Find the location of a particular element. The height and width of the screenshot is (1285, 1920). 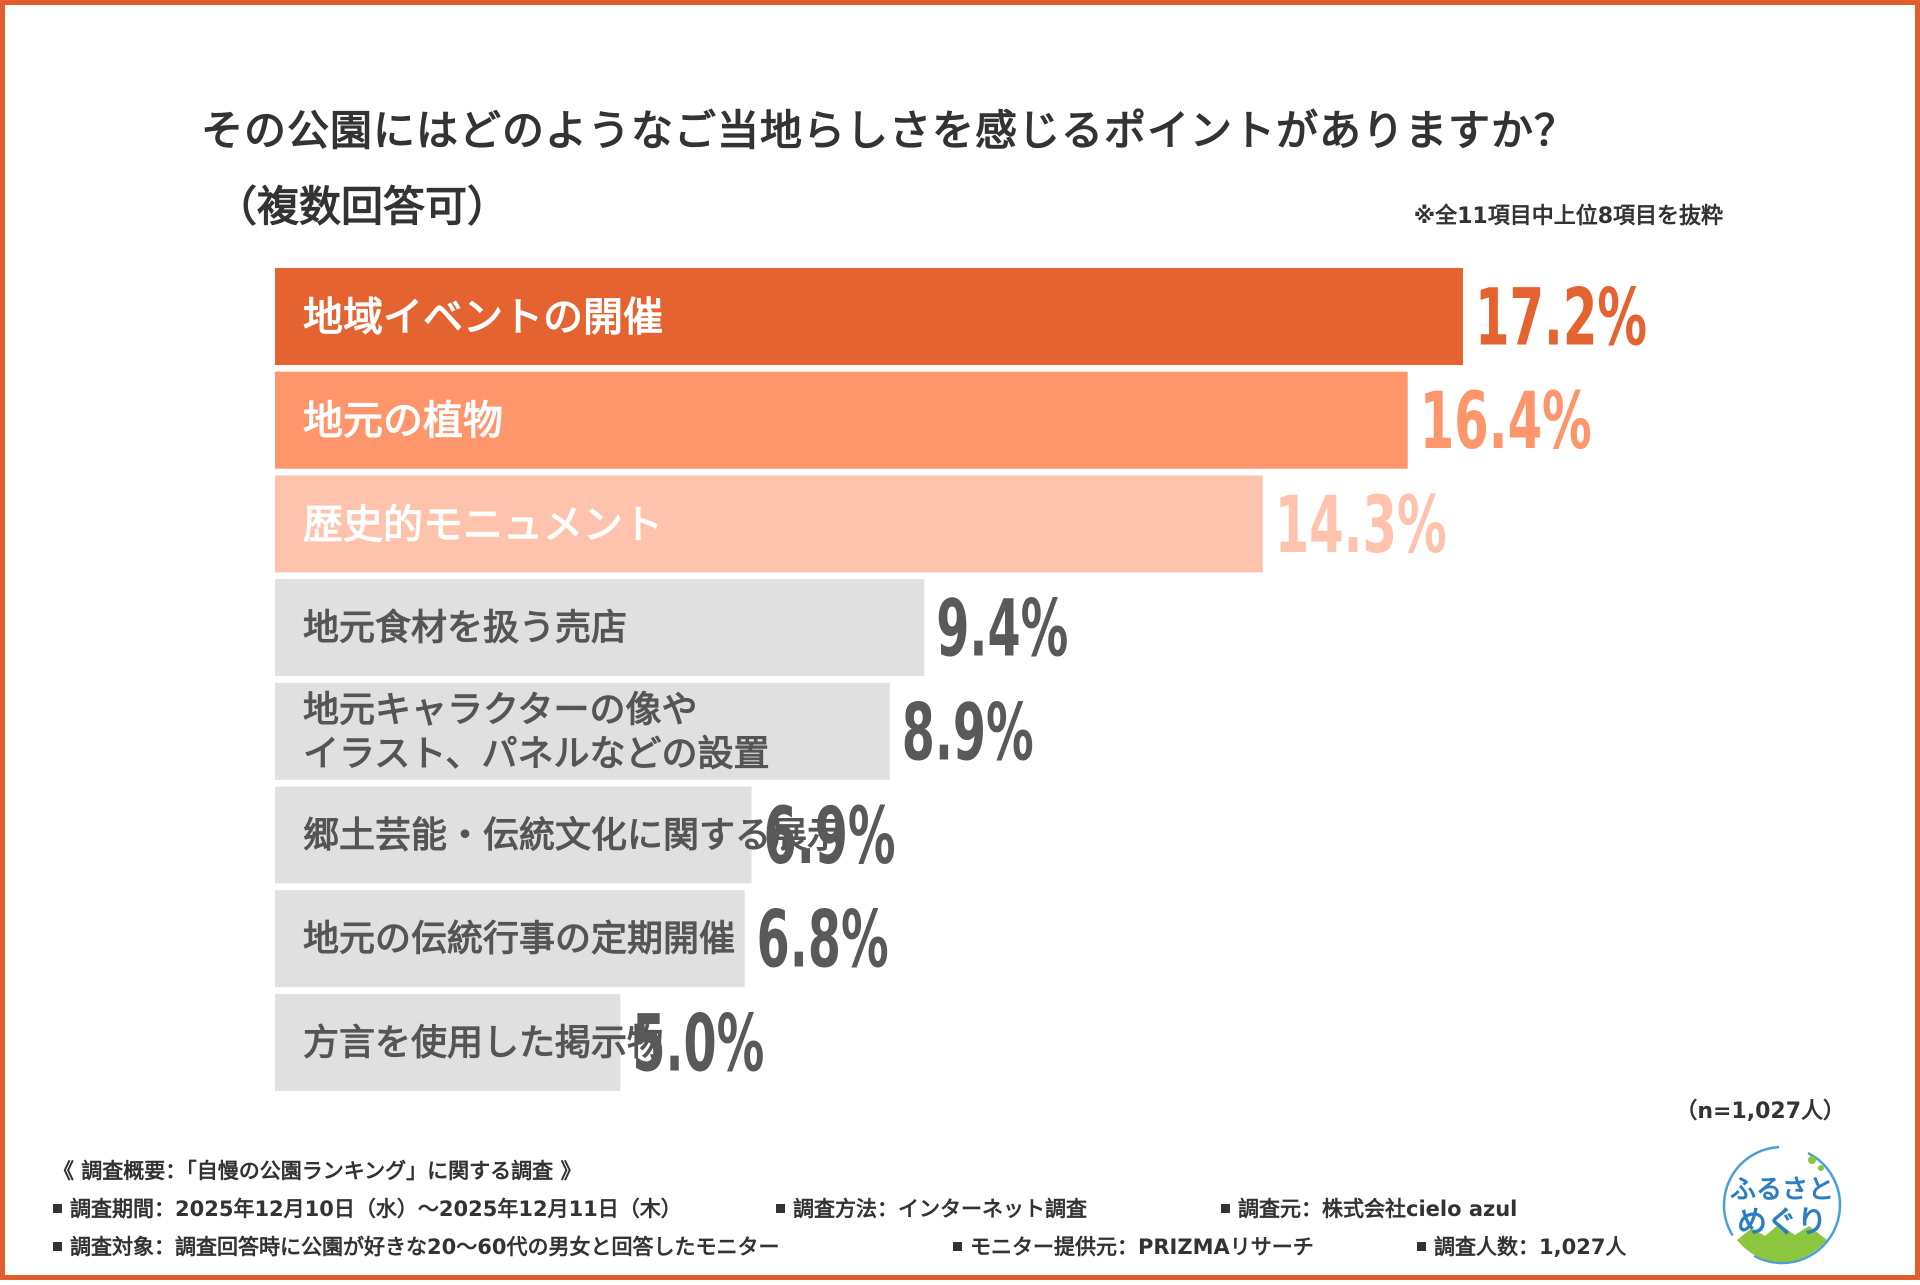

logo-text-line1: ふるさと is located at coordinates (1782, 1190).